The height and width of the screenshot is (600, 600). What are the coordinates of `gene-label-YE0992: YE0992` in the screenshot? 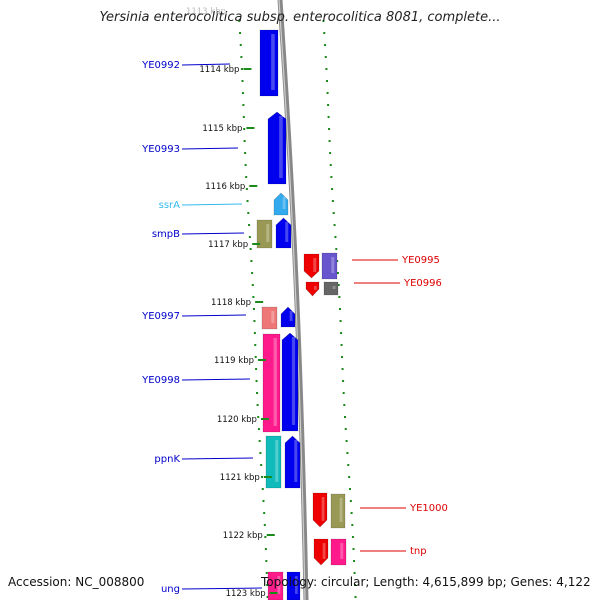 It's located at (186, 65).